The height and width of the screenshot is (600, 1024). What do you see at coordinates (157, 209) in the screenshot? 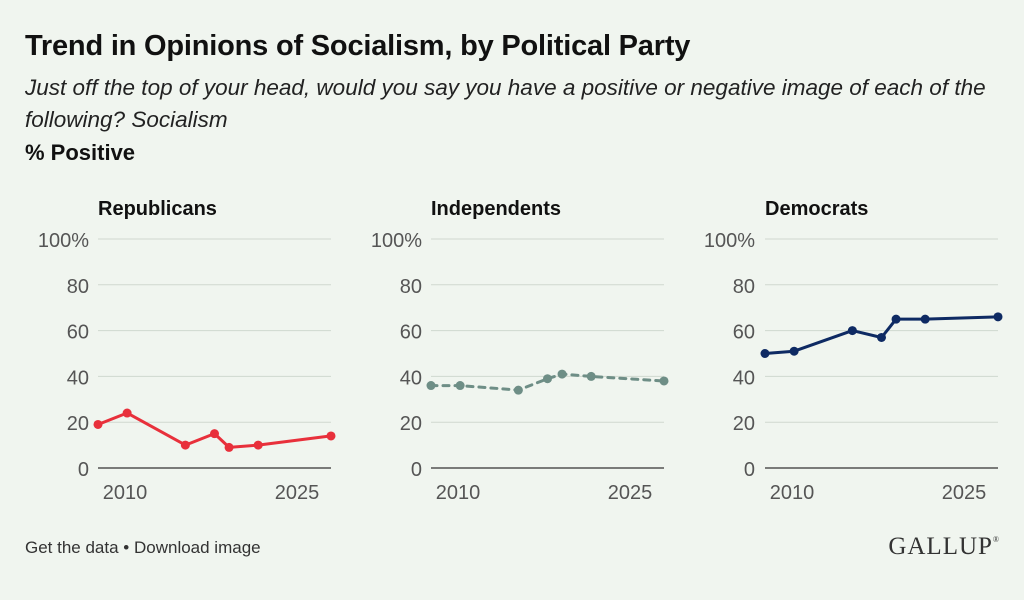
I see `panel-title-republicans: Republicans` at bounding box center [157, 209].